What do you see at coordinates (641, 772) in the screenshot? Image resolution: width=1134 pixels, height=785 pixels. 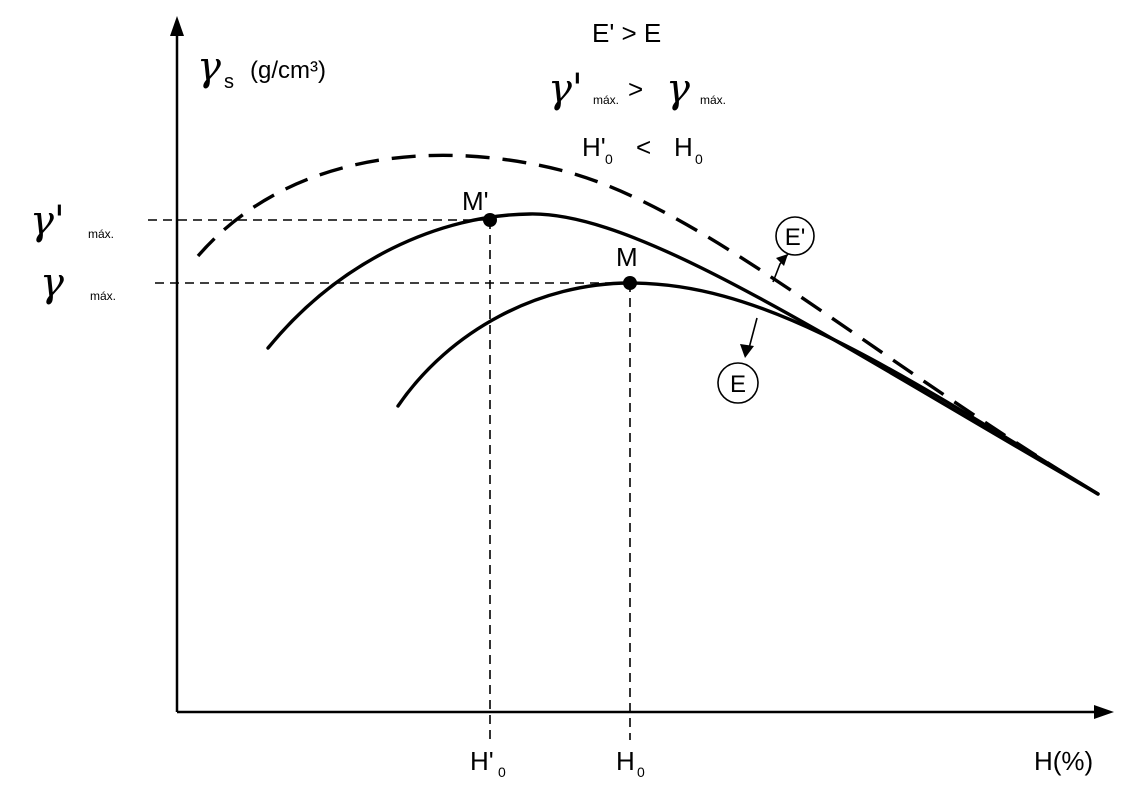 I see `h-0-subscript: 0` at bounding box center [641, 772].